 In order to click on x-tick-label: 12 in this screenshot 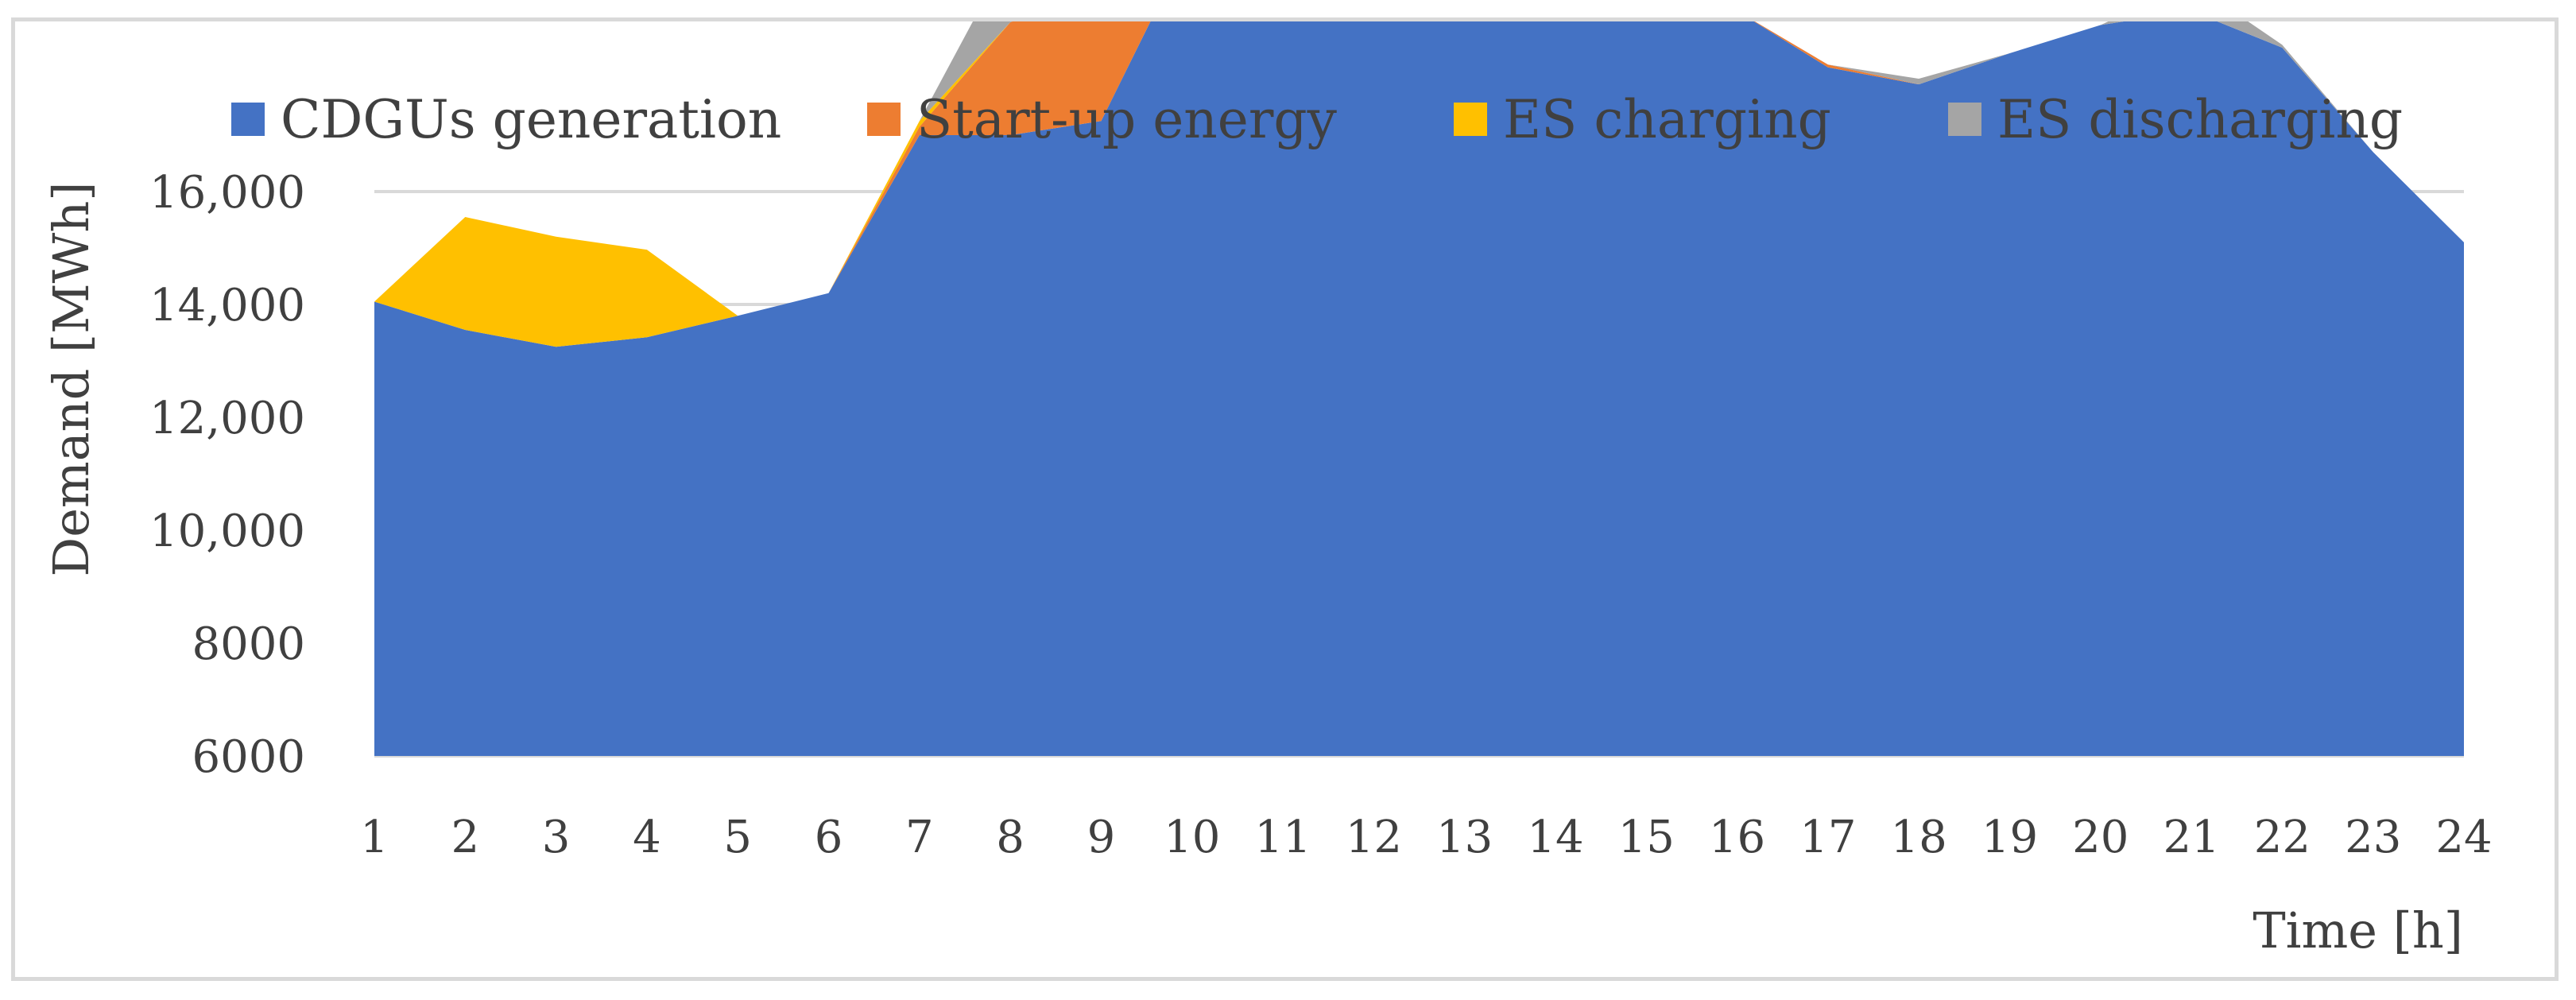, I will do `click(1374, 837)`.